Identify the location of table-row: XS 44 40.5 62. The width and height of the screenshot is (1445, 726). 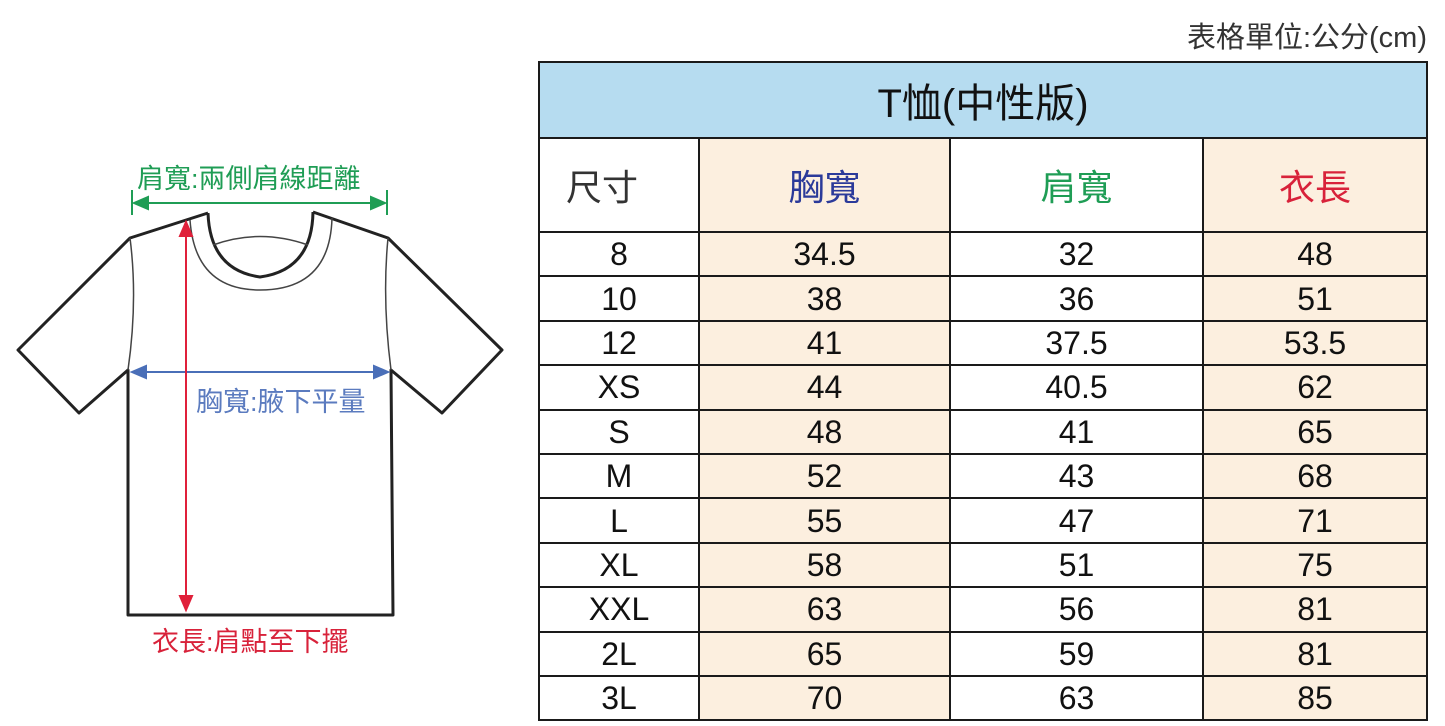
(983, 387).